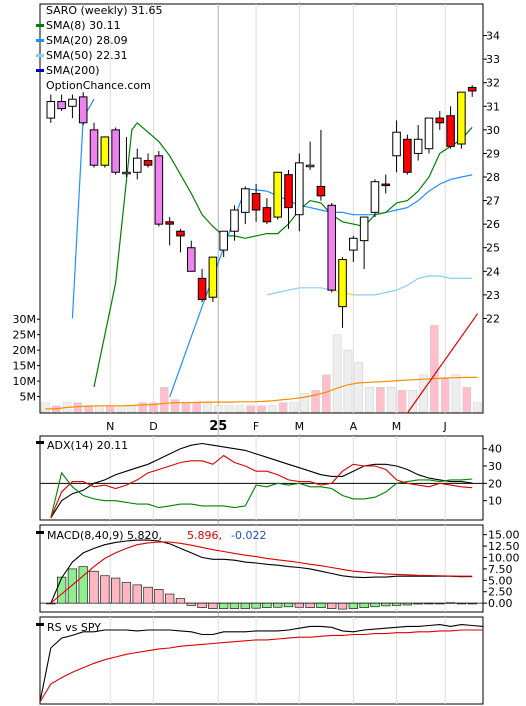 The width and height of the screenshot is (526, 706). What do you see at coordinates (261, 572) in the screenshot?
I see `macd-signal-line` at bounding box center [261, 572].